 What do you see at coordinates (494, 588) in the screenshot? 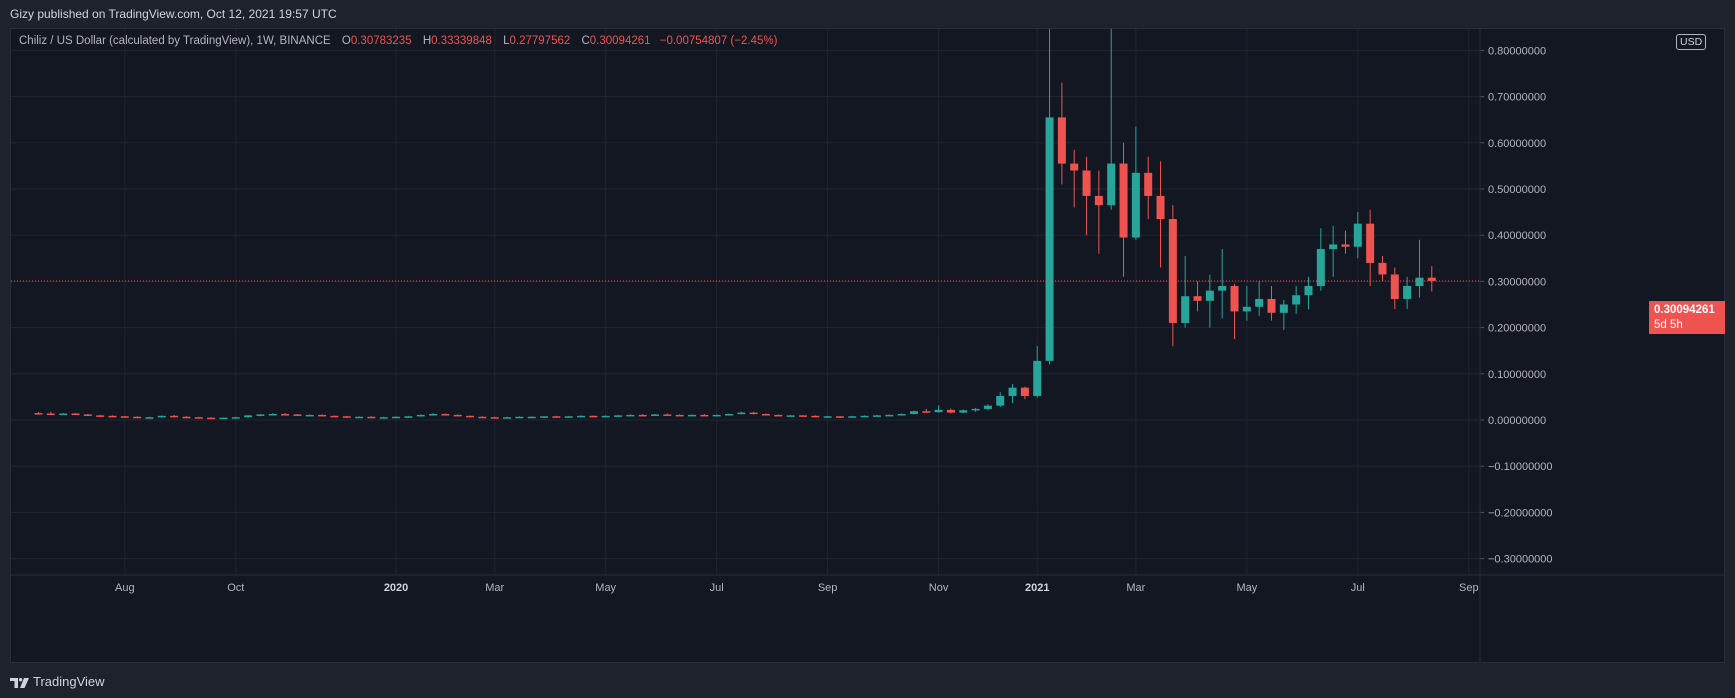
I see `x-tick-label: Mar` at bounding box center [494, 588].